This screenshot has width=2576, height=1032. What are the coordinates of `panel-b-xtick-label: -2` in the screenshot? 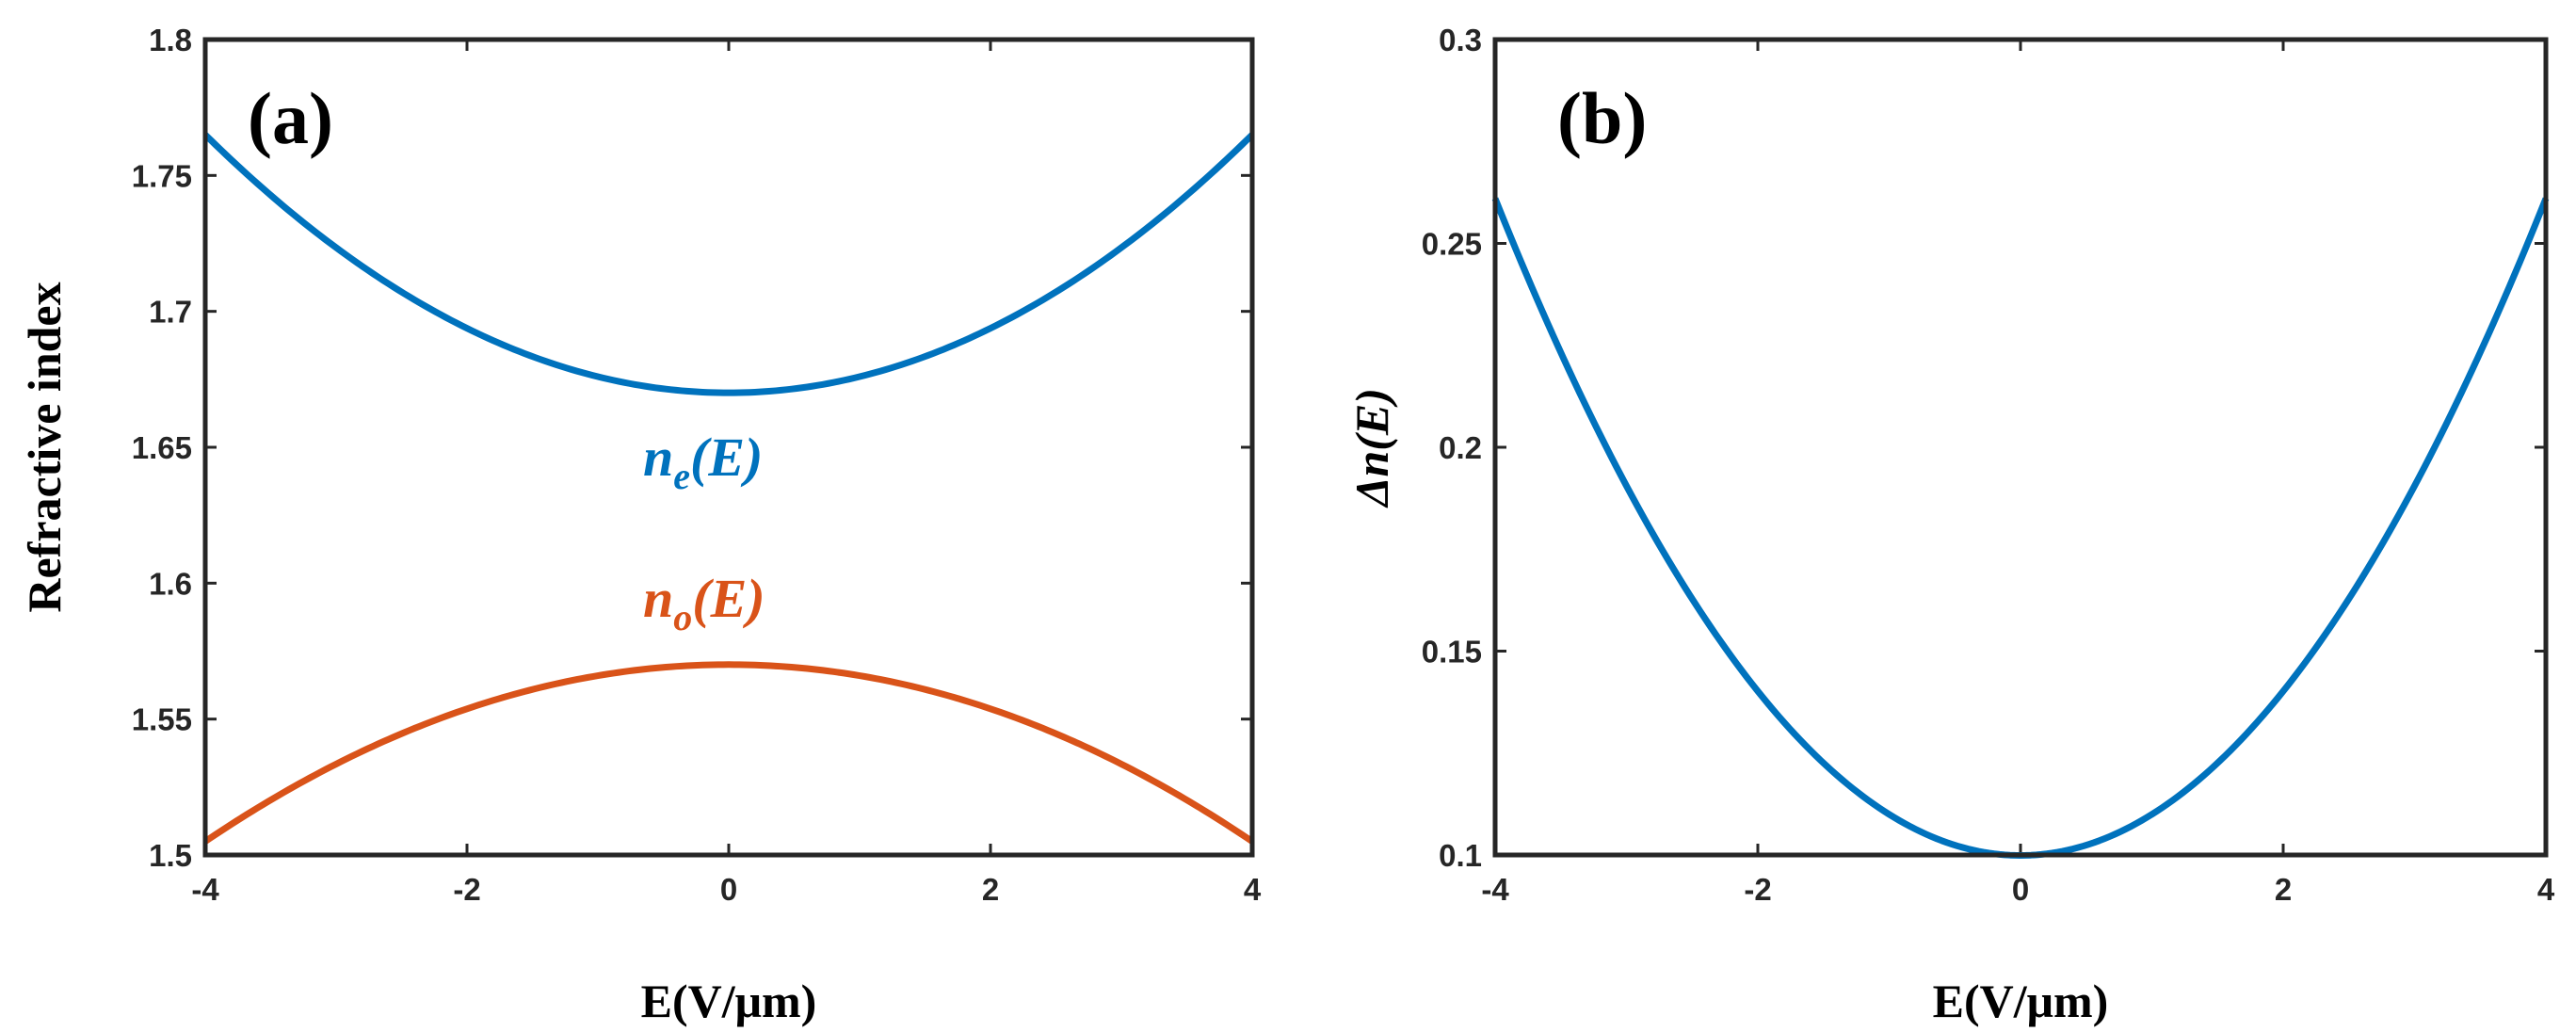 It's located at (1757, 889).